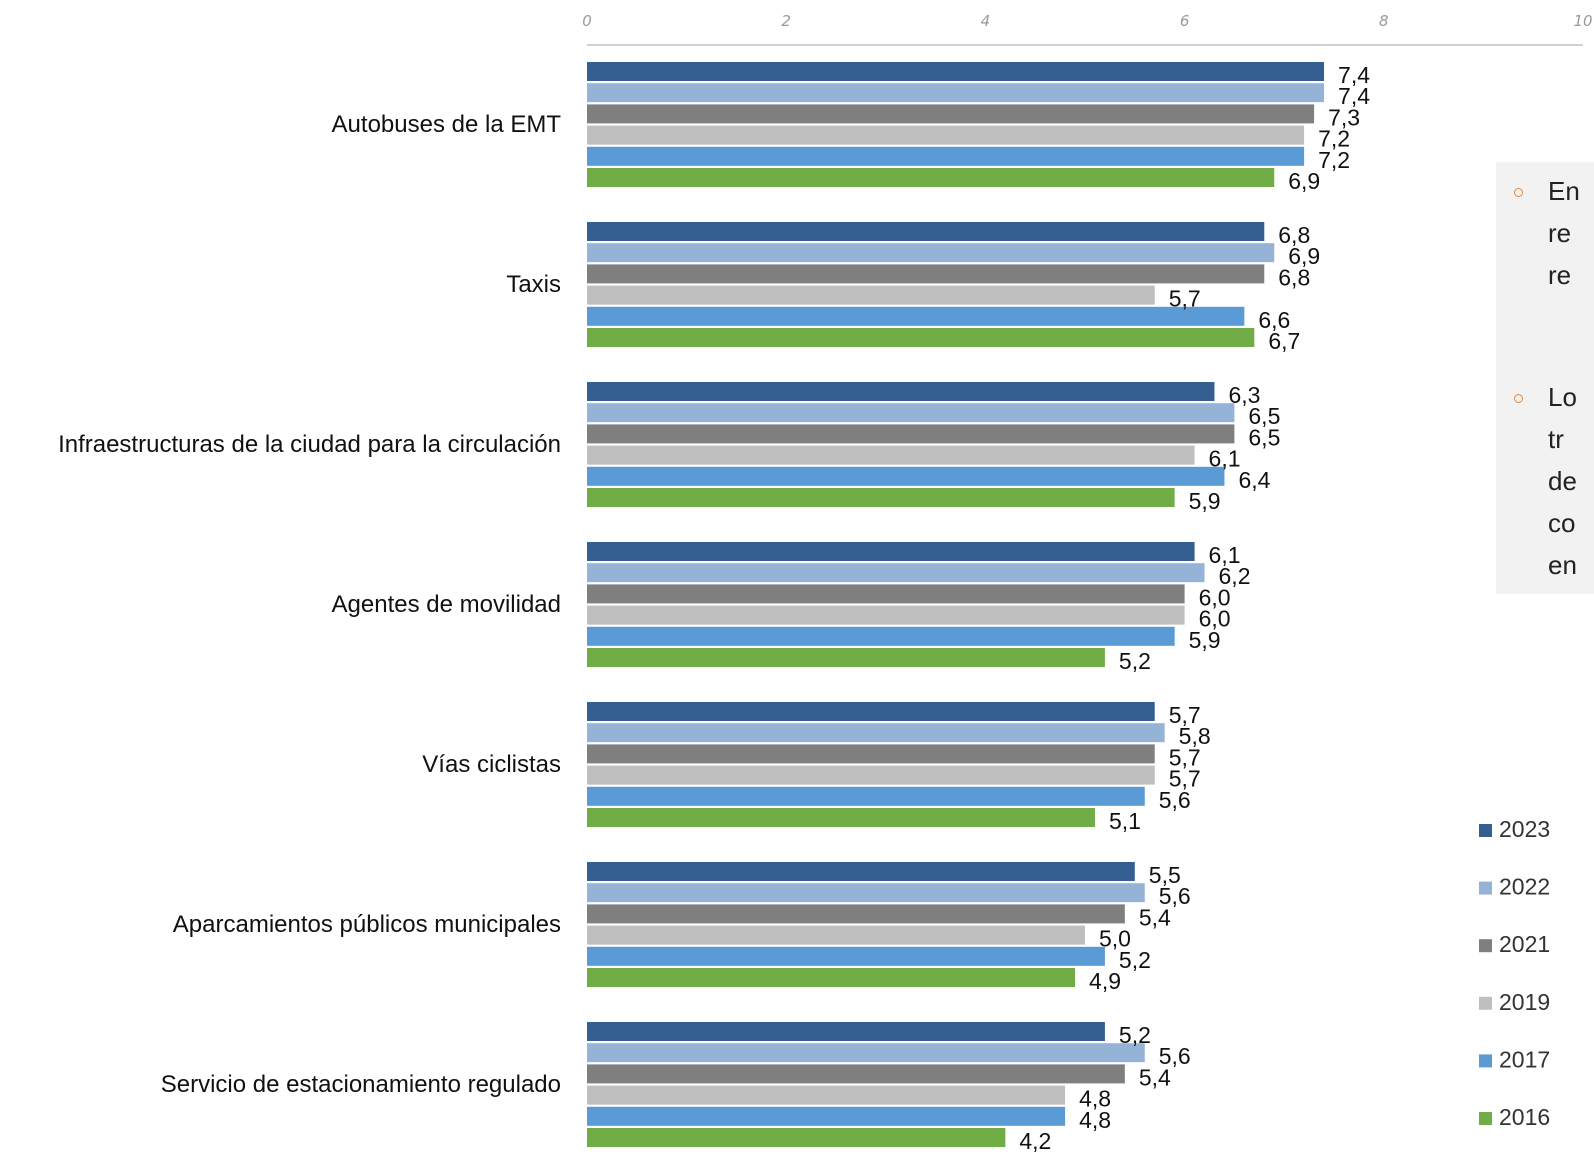 This screenshot has width=1594, height=1154. What do you see at coordinates (1125, 821) in the screenshot?
I see `data-label: 5,1` at bounding box center [1125, 821].